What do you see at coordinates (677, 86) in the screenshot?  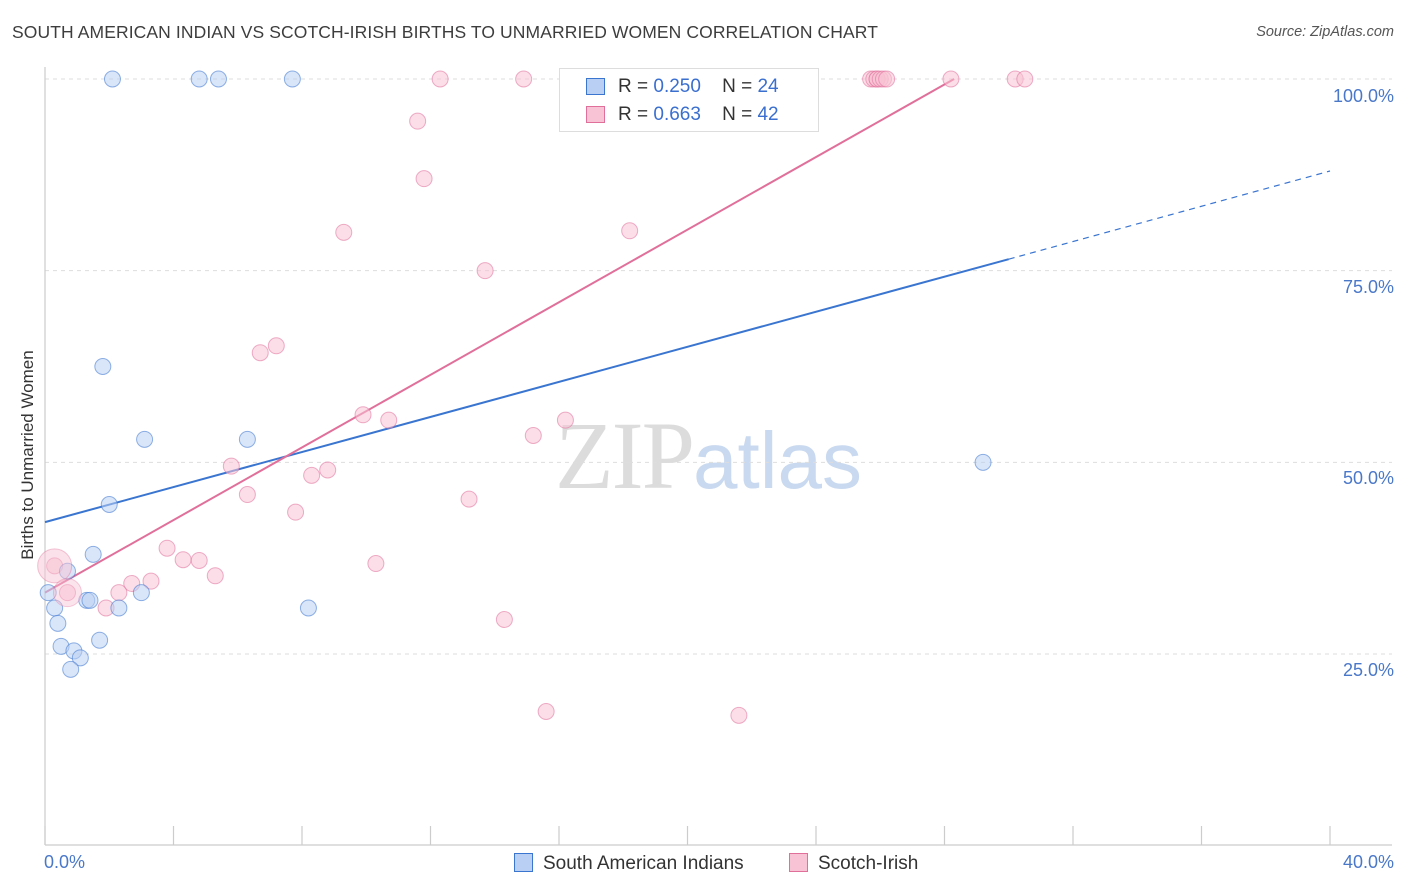 I see `legend-blue-r: 0.250` at bounding box center [677, 86].